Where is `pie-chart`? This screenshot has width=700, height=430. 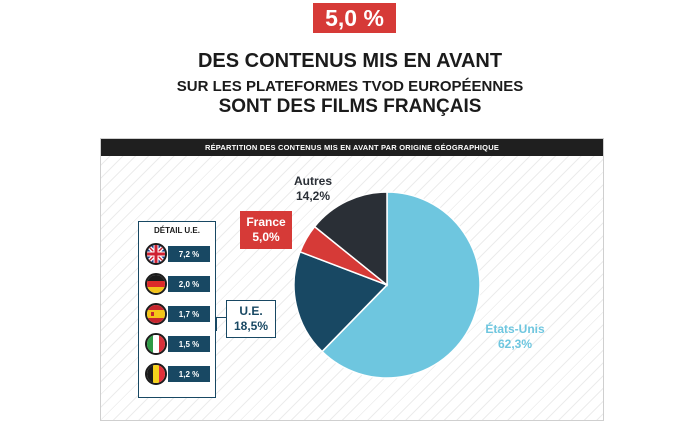 pie-chart is located at coordinates (387, 285).